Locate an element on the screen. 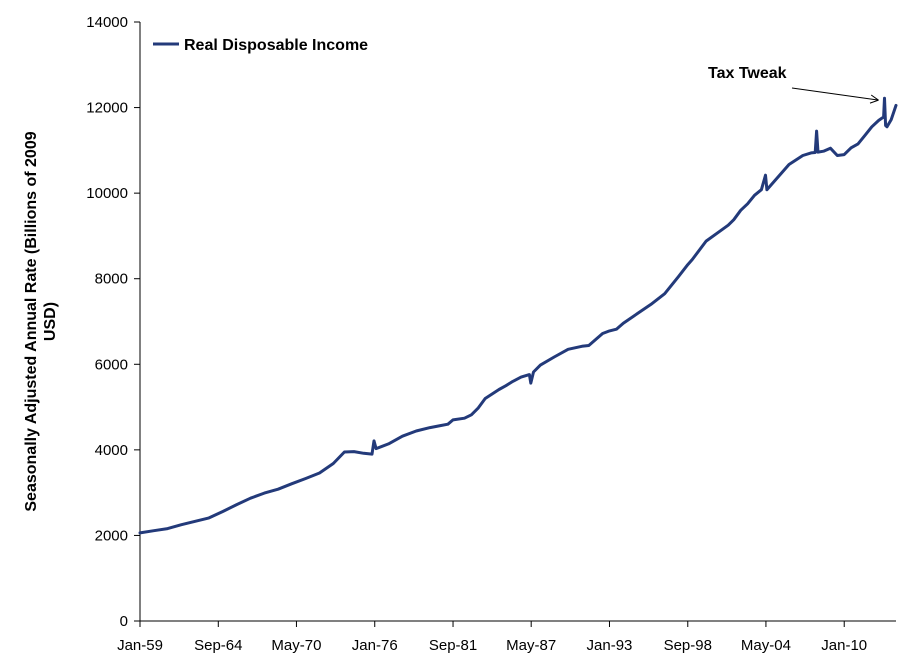 This screenshot has height=664, width=910. annotation-arrow is located at coordinates (835, 94).